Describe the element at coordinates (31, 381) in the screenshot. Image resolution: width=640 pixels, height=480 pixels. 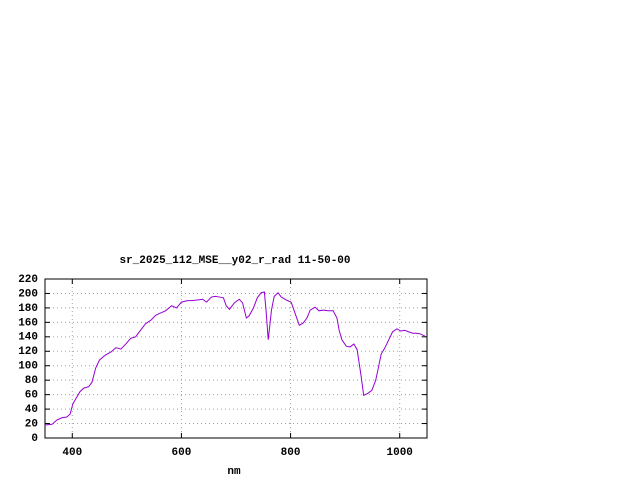
I see `y-tick-label: 80` at that location.